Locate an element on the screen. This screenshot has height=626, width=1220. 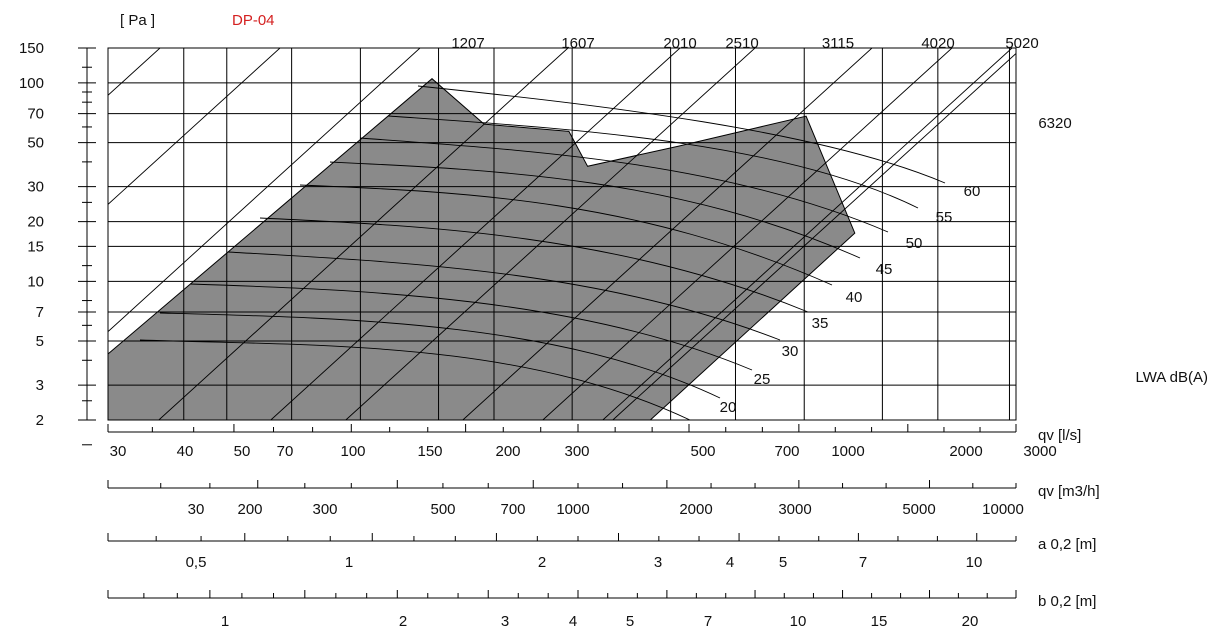
rpm-label: 3115 is located at coordinates (838, 43).